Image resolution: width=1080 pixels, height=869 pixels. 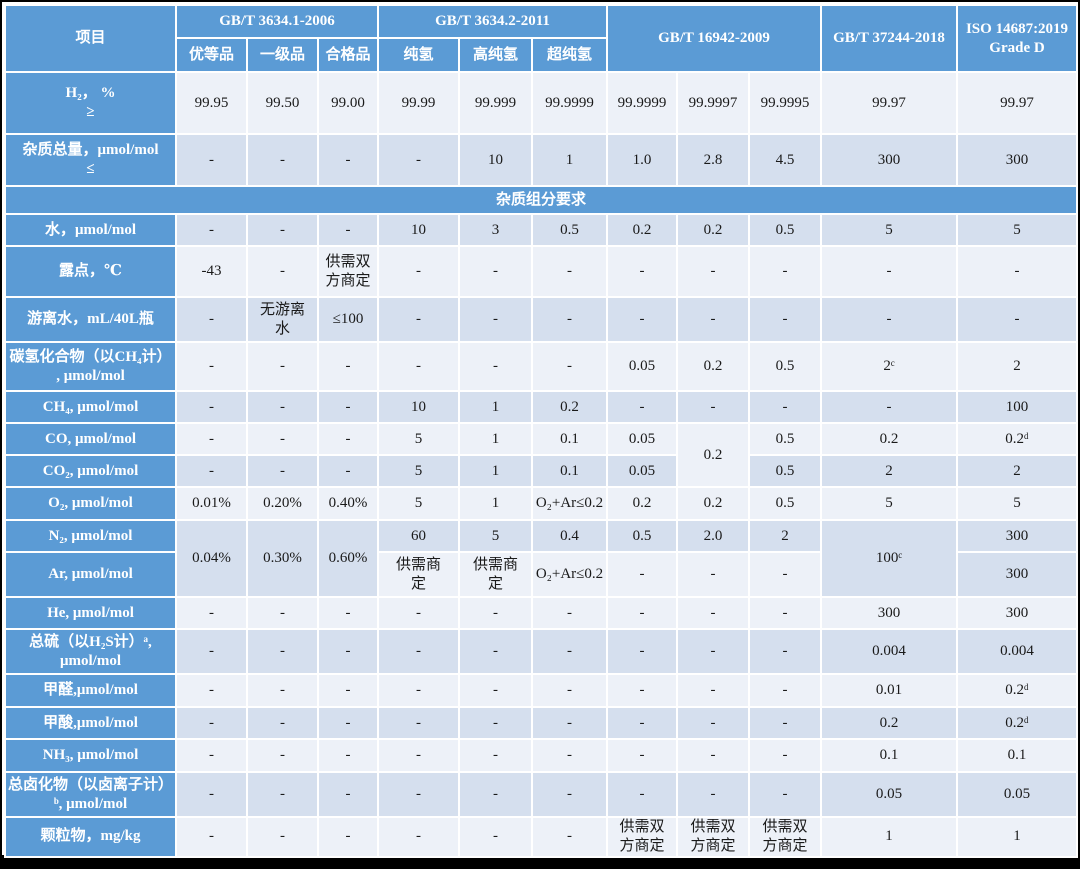 What do you see at coordinates (541, 200) in the screenshot?
I see `section-header: 杂质组分要求` at bounding box center [541, 200].